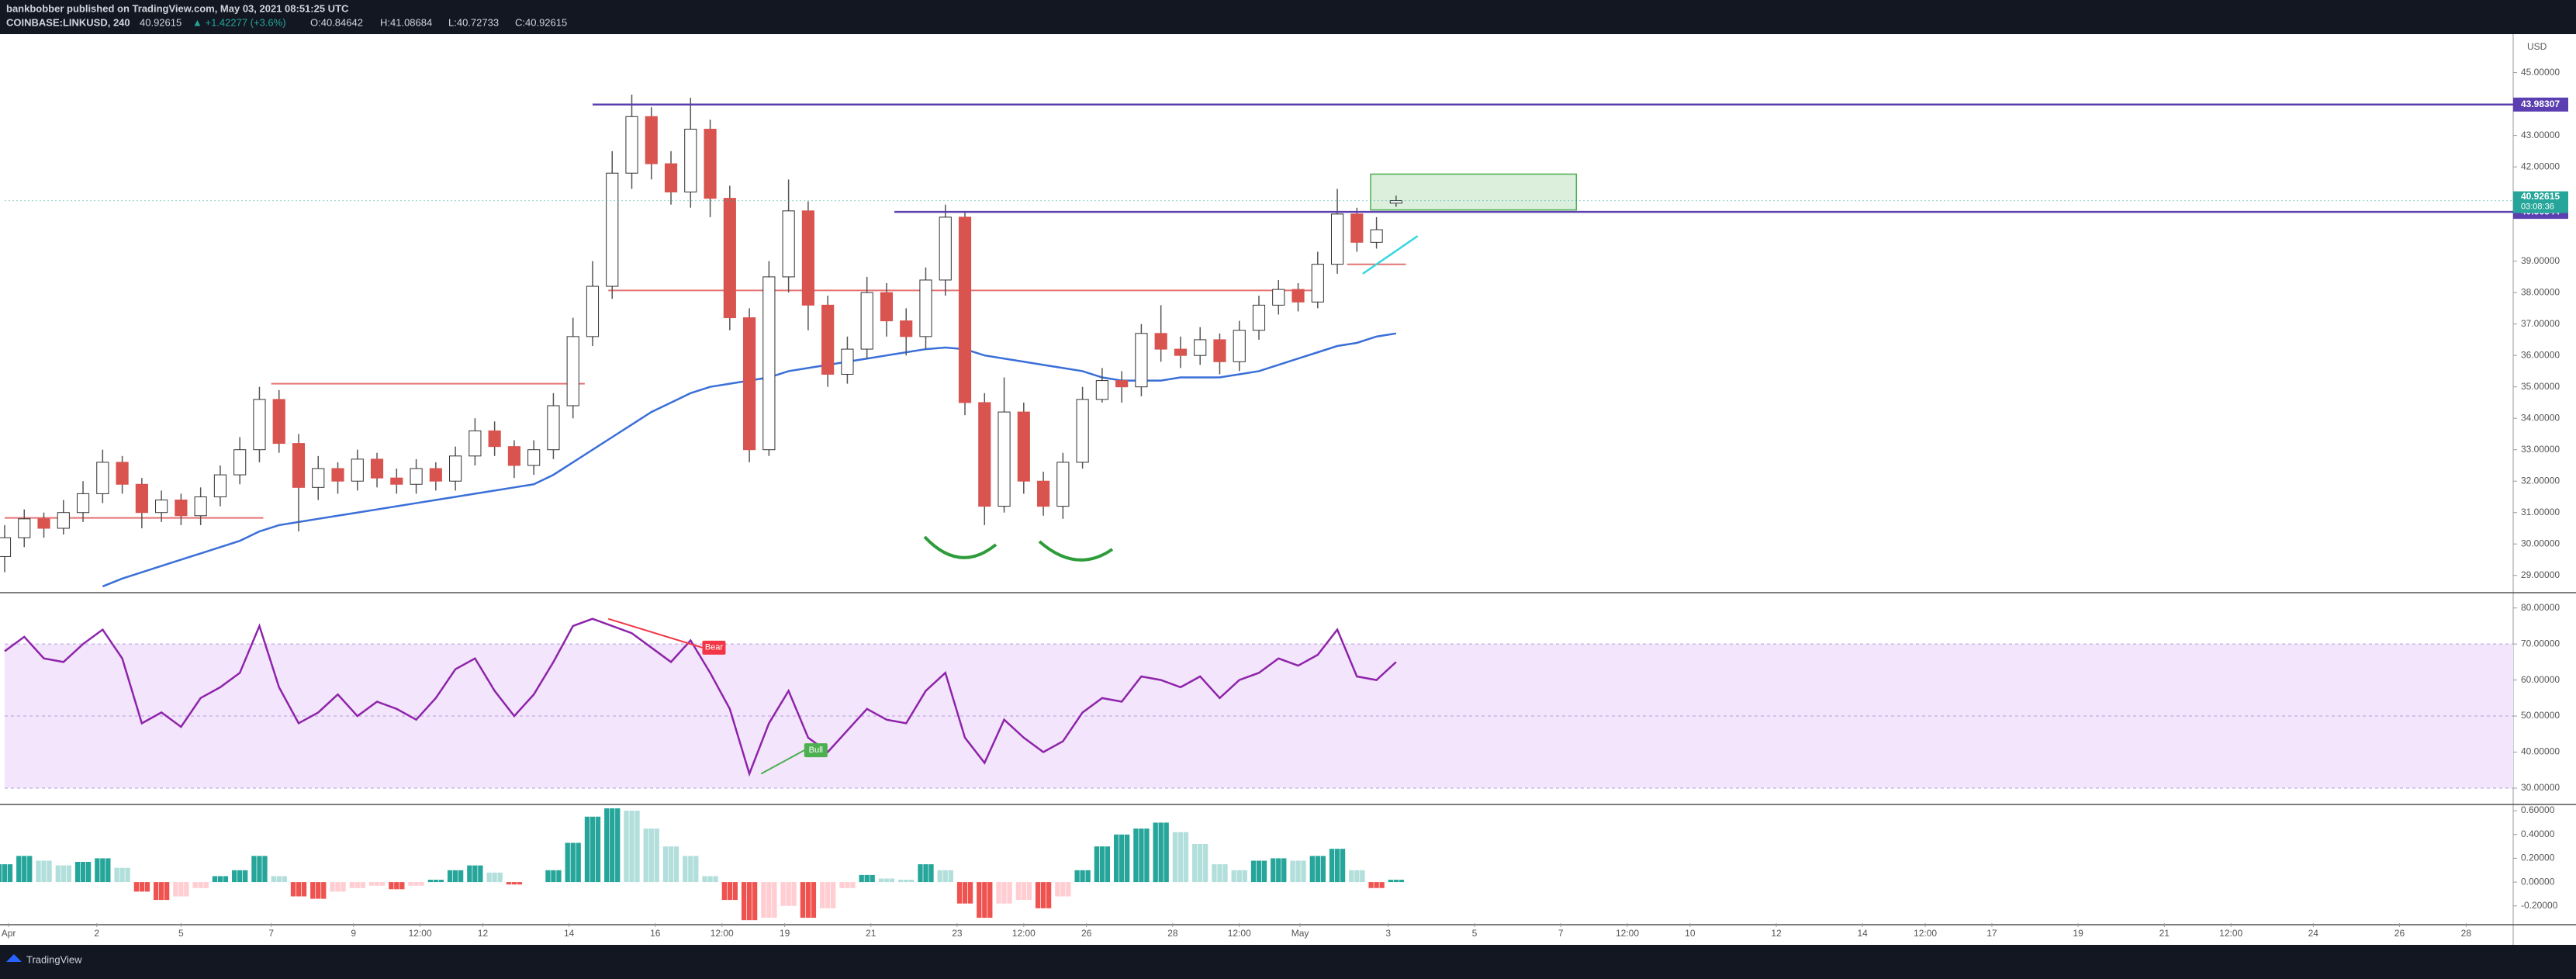 This screenshot has height=979, width=2576. I want to click on y-tick-label: 0.20000, so click(2538, 858).